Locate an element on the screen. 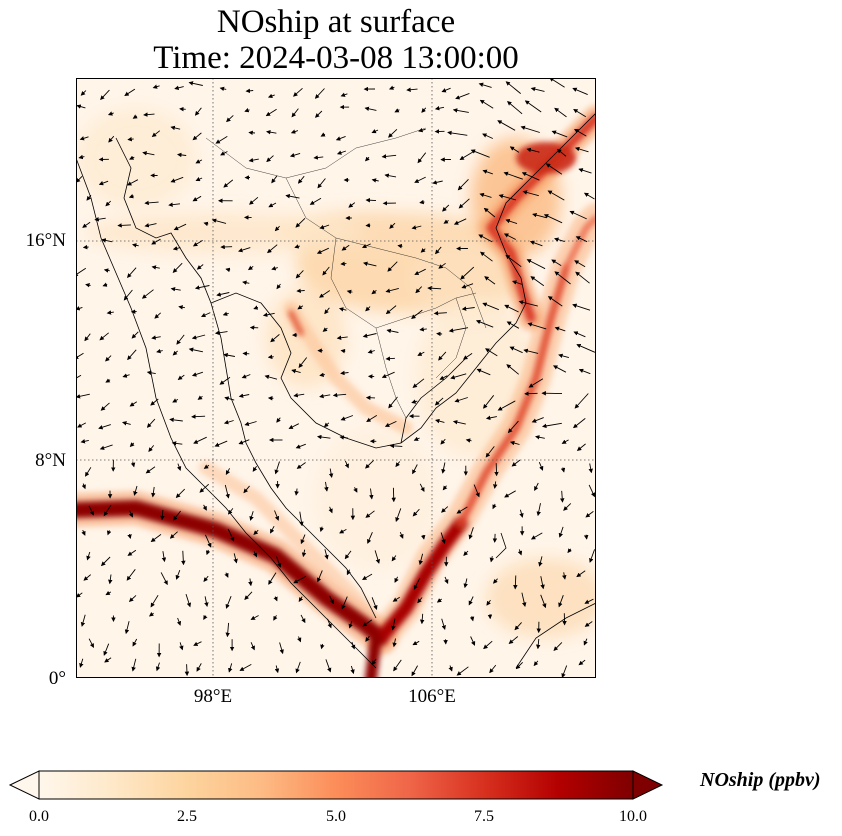 The width and height of the screenshot is (842, 836). colorbar-canvas is located at coordinates (336, 785).